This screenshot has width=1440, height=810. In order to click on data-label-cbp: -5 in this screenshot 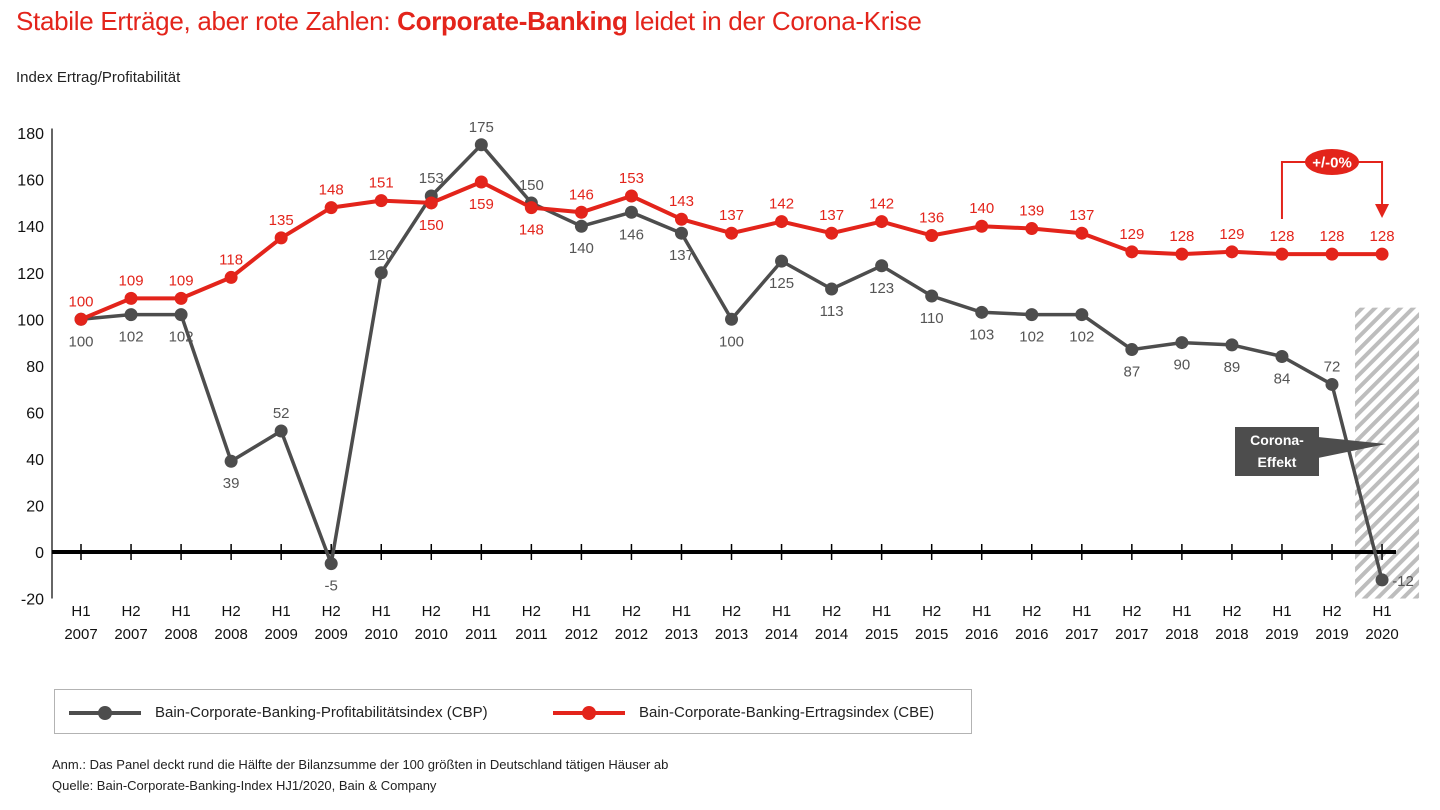, I will do `click(331, 586)`.